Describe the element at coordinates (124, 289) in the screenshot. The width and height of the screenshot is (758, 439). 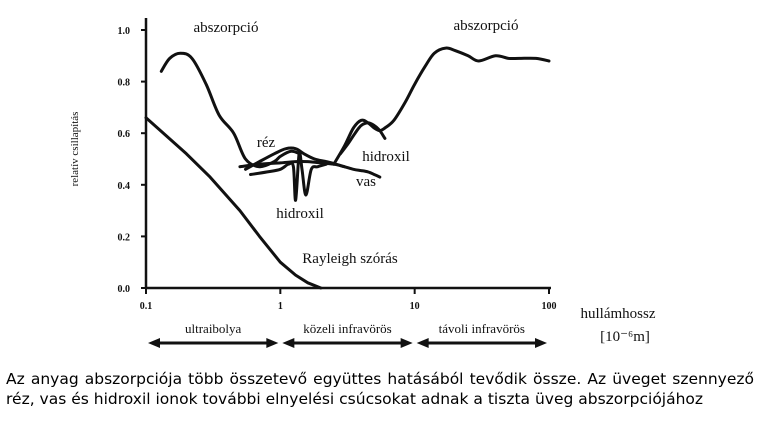
I see `y-tick-label: 0.0` at that location.